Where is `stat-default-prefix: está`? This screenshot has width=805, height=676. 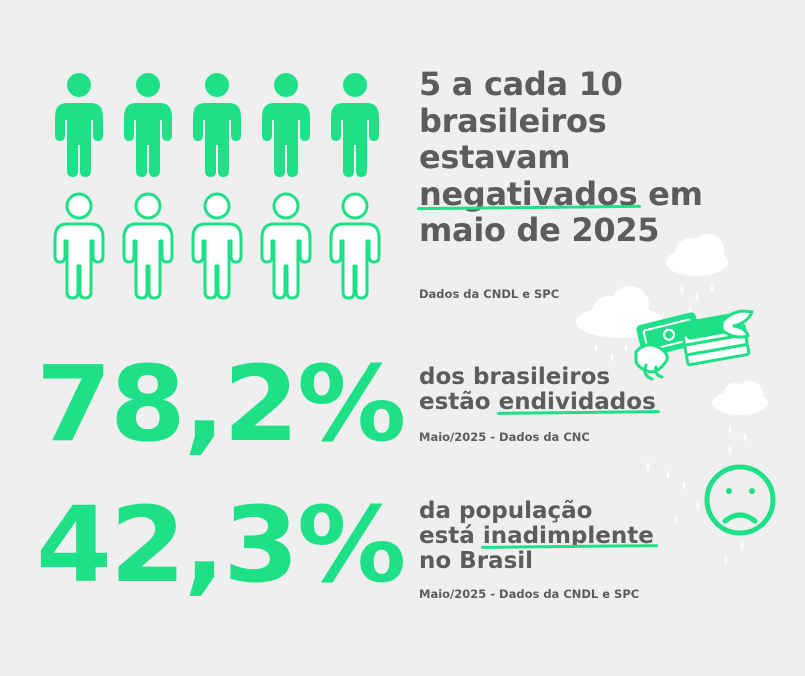
stat-default-prefix: está is located at coordinates (451, 536).